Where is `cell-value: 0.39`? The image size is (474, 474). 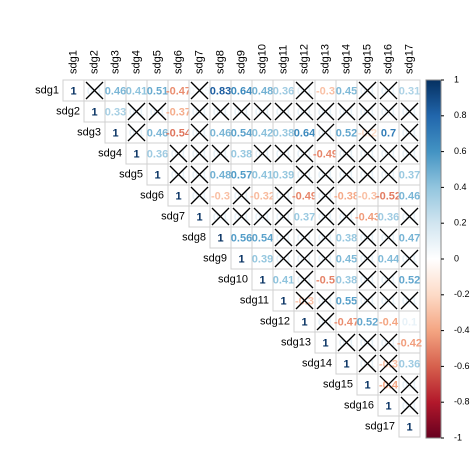
cell-value: 0.39 is located at coordinates (262, 259).